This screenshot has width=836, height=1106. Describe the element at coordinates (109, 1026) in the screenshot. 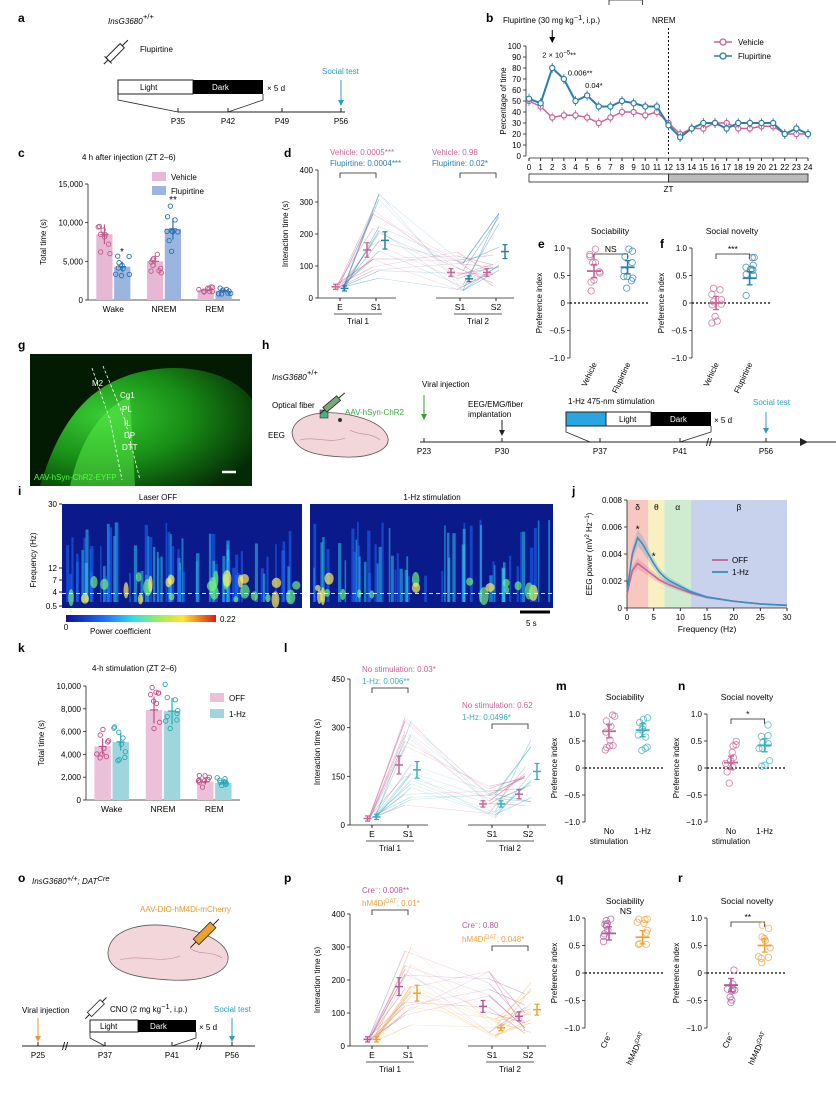

I see `light-label: Light` at that location.